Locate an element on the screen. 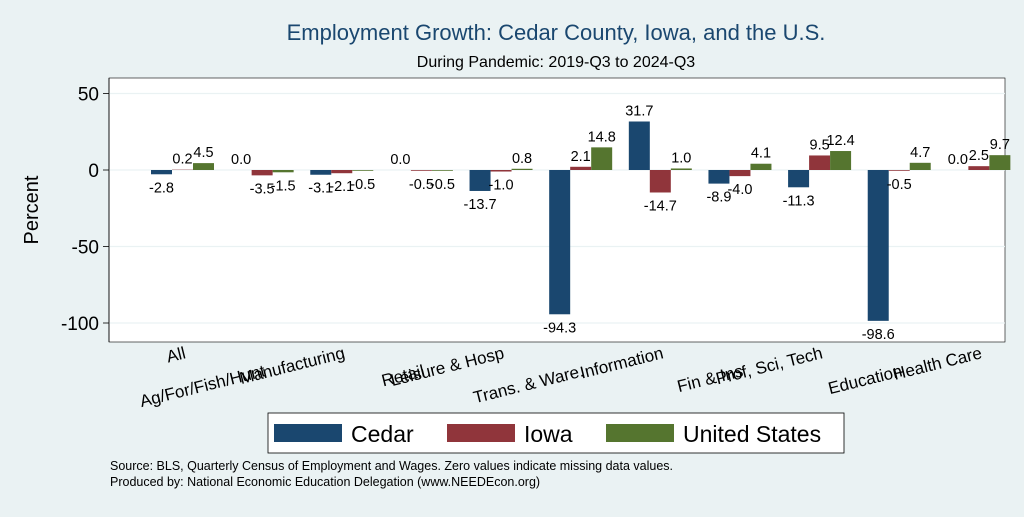 This screenshot has width=1024, height=517. x-tick-label: Health Care is located at coordinates (937, 363).